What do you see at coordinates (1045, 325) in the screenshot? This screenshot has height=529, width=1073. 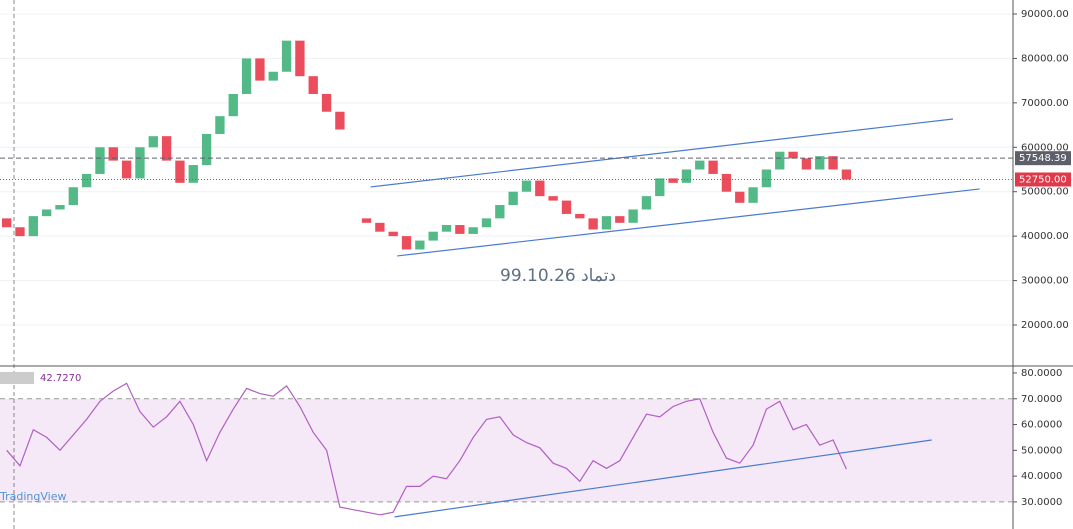 I see `y-tick-label: 20000.00` at bounding box center [1045, 325].